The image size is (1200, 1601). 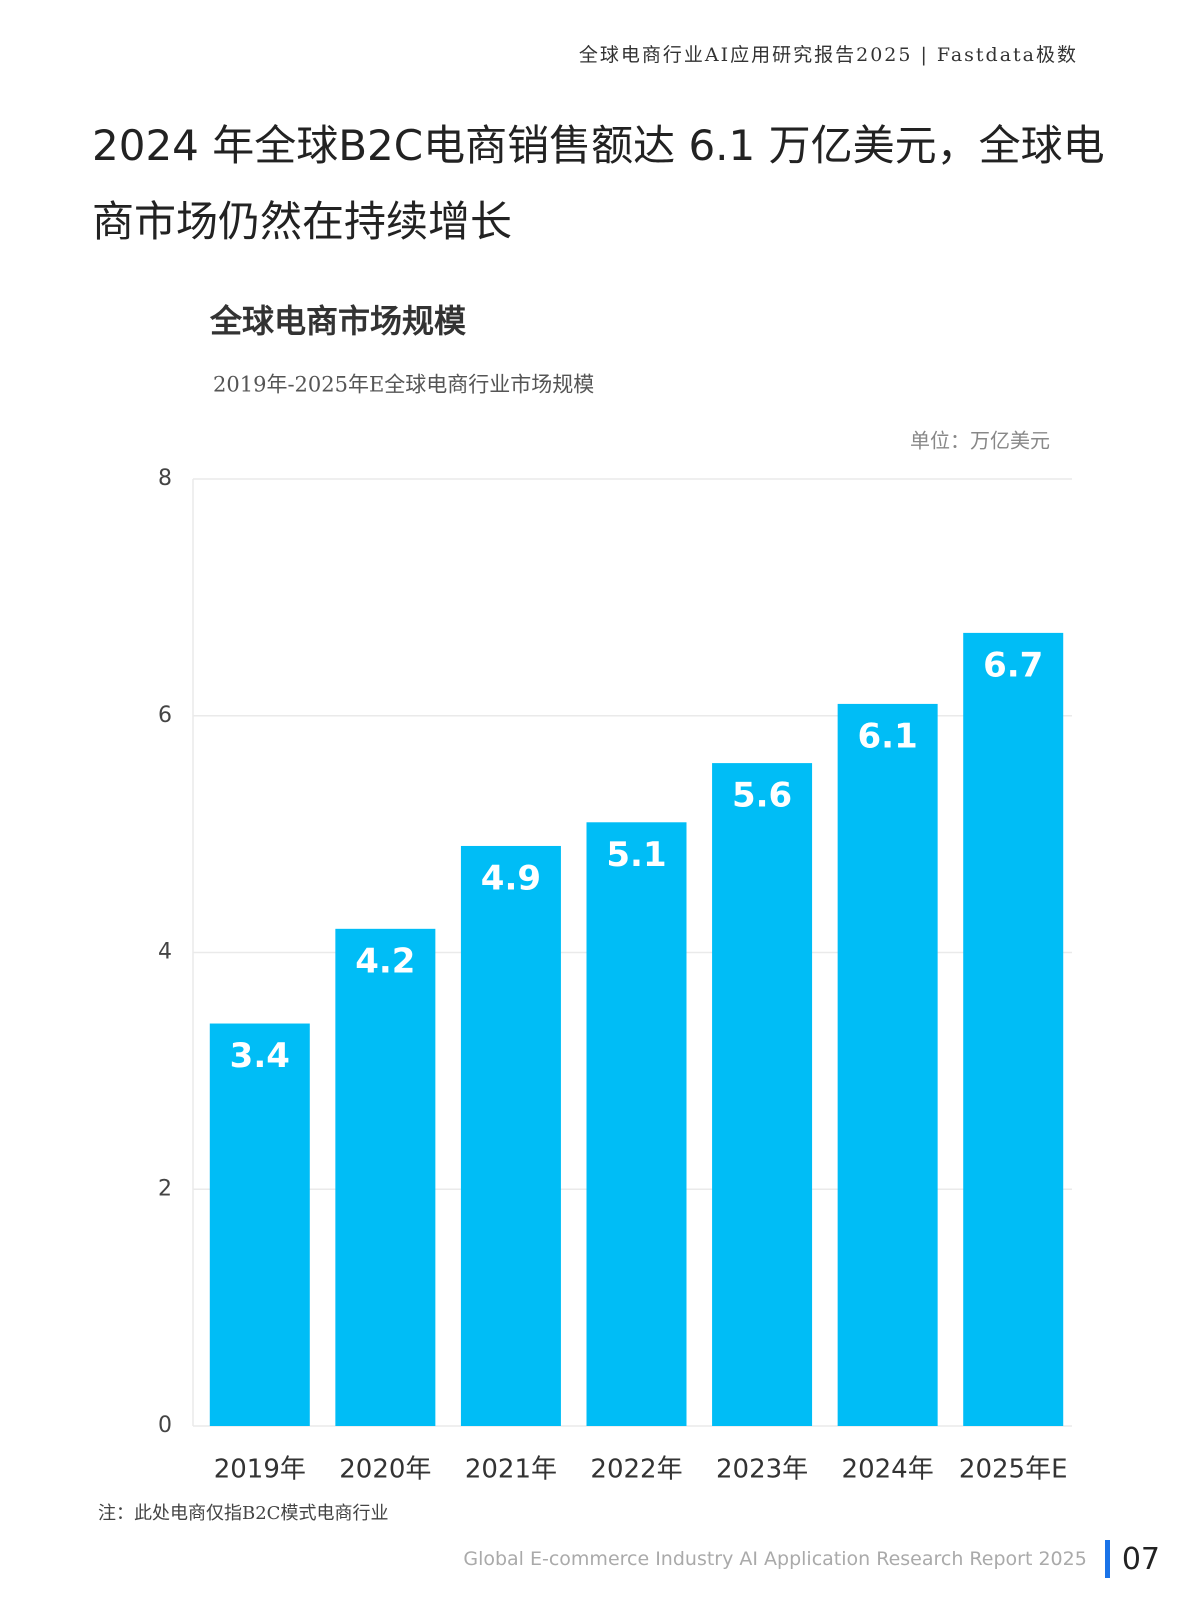 I want to click on y-tick-label: 2, so click(x=165, y=1188).